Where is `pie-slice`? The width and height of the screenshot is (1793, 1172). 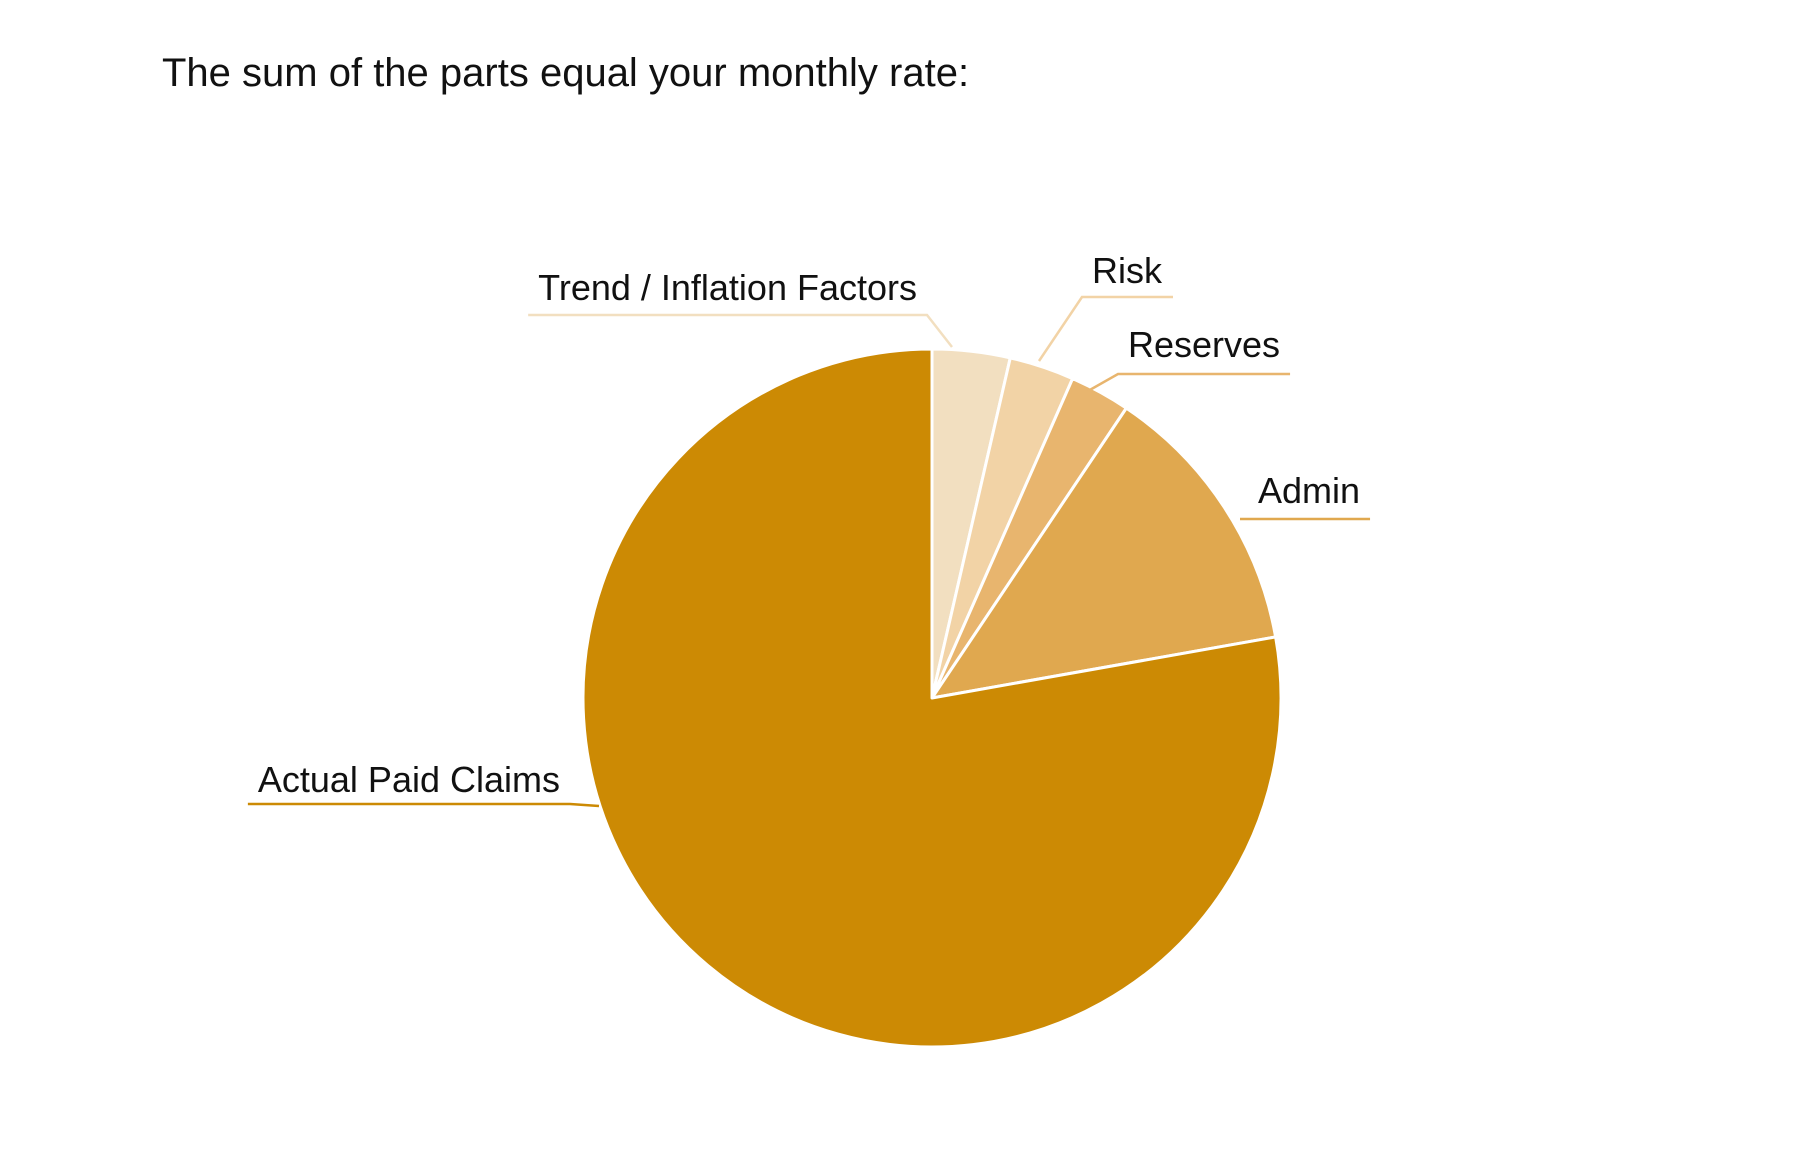 pie-slice is located at coordinates (1104, 553).